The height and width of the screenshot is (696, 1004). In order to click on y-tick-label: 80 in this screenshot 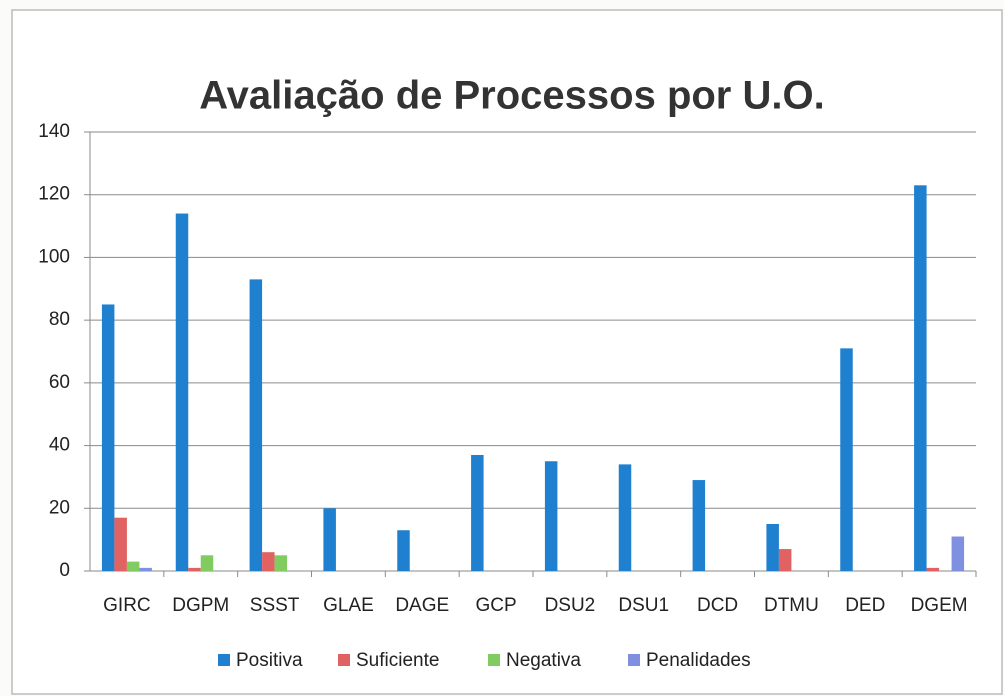, I will do `click(59, 319)`.